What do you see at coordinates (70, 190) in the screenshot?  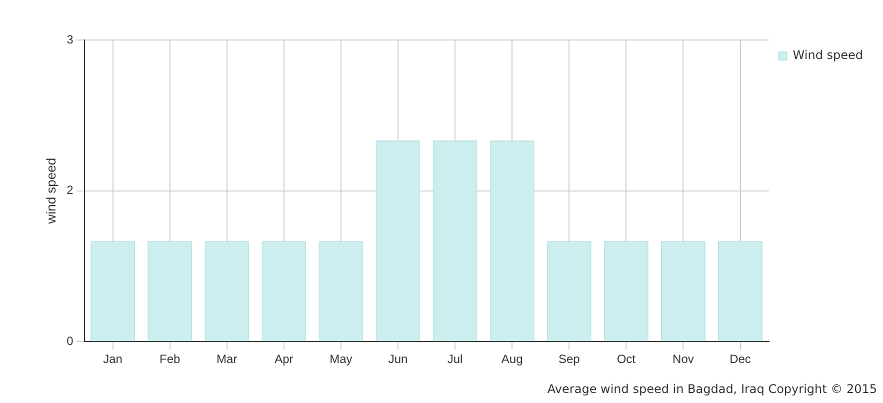 I see `y-tick-label: 2` at bounding box center [70, 190].